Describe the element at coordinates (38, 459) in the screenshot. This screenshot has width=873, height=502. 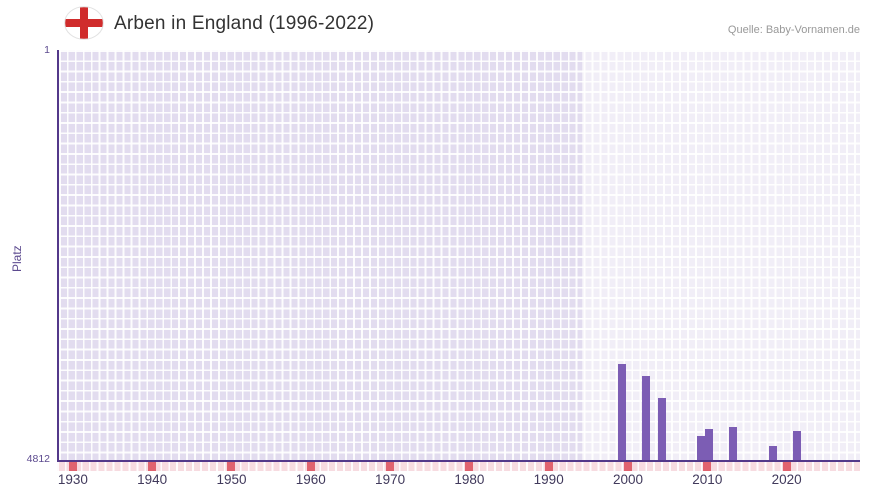
I see `y-tick-bottom: 4812` at that location.